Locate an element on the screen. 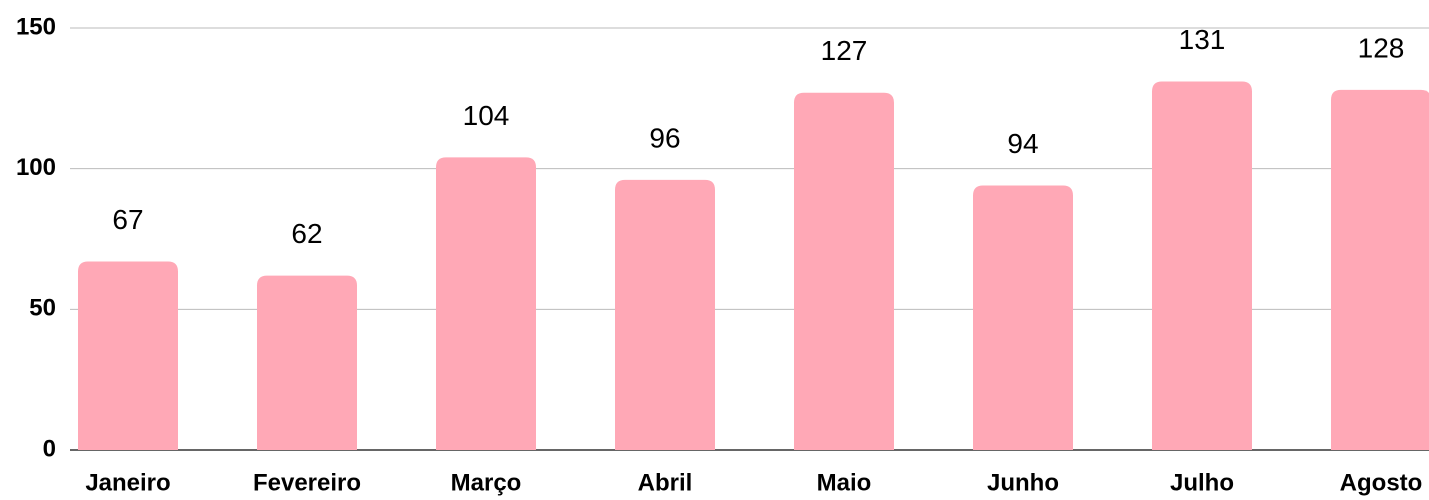  data-label: 62 is located at coordinates (306, 233).